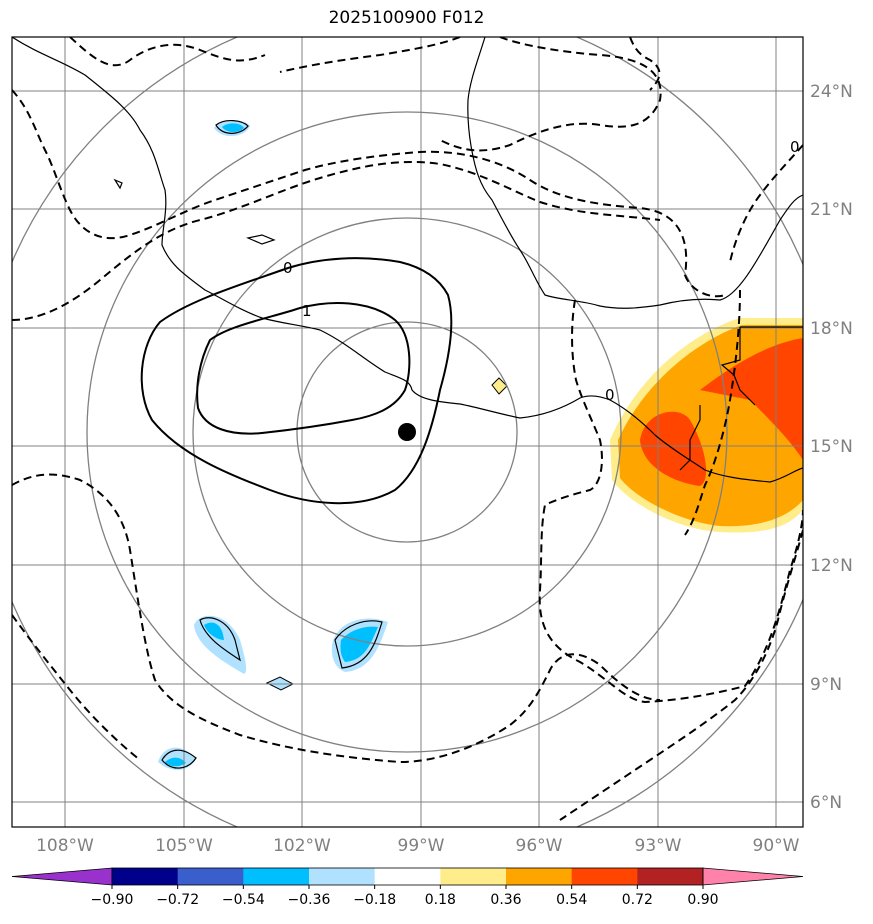  What do you see at coordinates (539, 846) in the screenshot?
I see `lon-label: 96°W` at bounding box center [539, 846].